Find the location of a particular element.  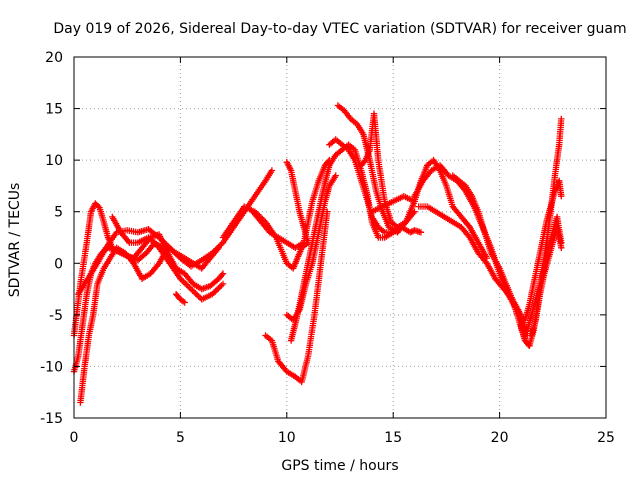

y-tick-label: 15 is located at coordinates (54, 110).